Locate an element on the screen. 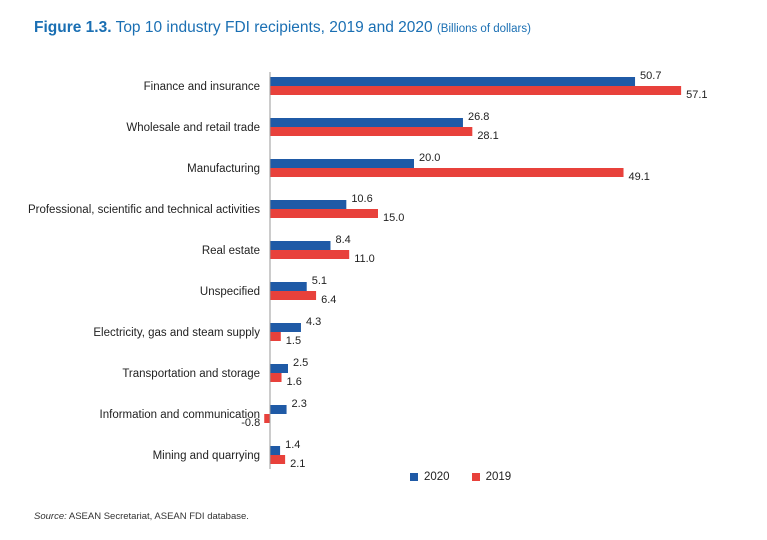  category-label-1: Finance and insurance is located at coordinates (202, 87).